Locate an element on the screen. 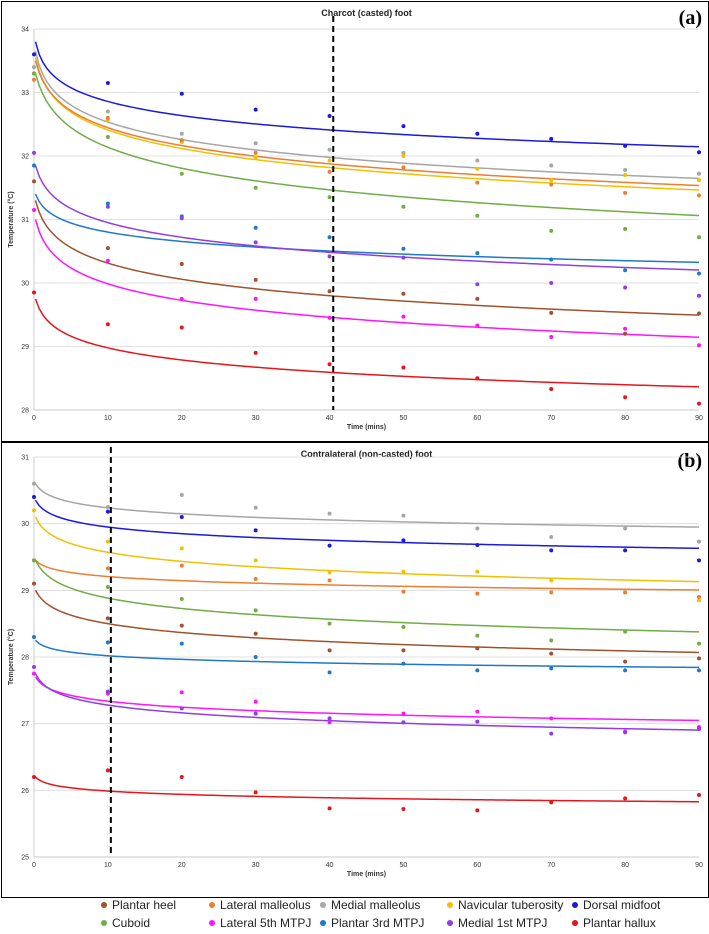 The image size is (709, 934). y-axis-label: Temperature (°C) is located at coordinates (11, 657).